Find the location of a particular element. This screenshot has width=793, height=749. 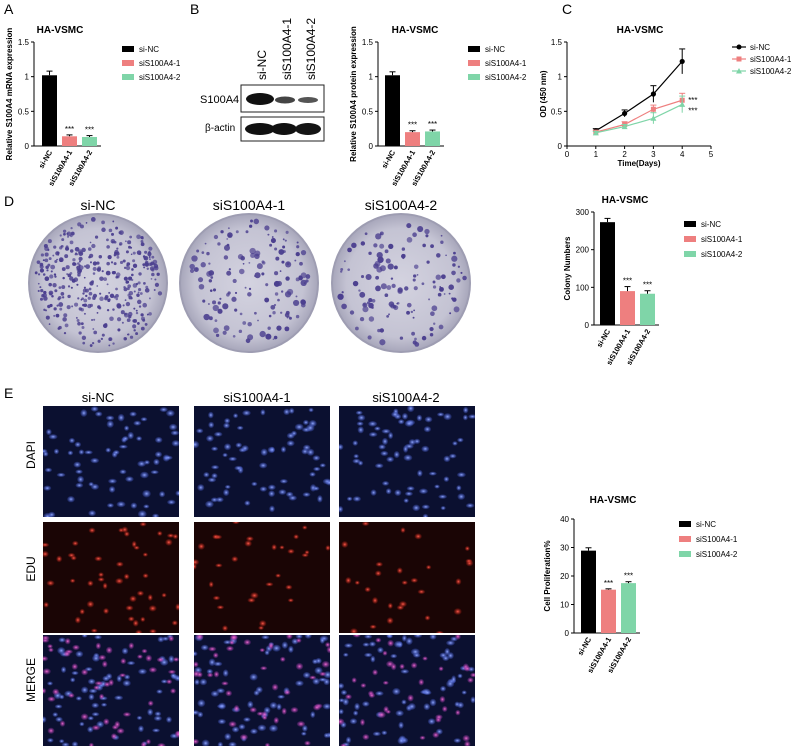

chart-title: HA-VSMC is located at coordinates (415, 30).